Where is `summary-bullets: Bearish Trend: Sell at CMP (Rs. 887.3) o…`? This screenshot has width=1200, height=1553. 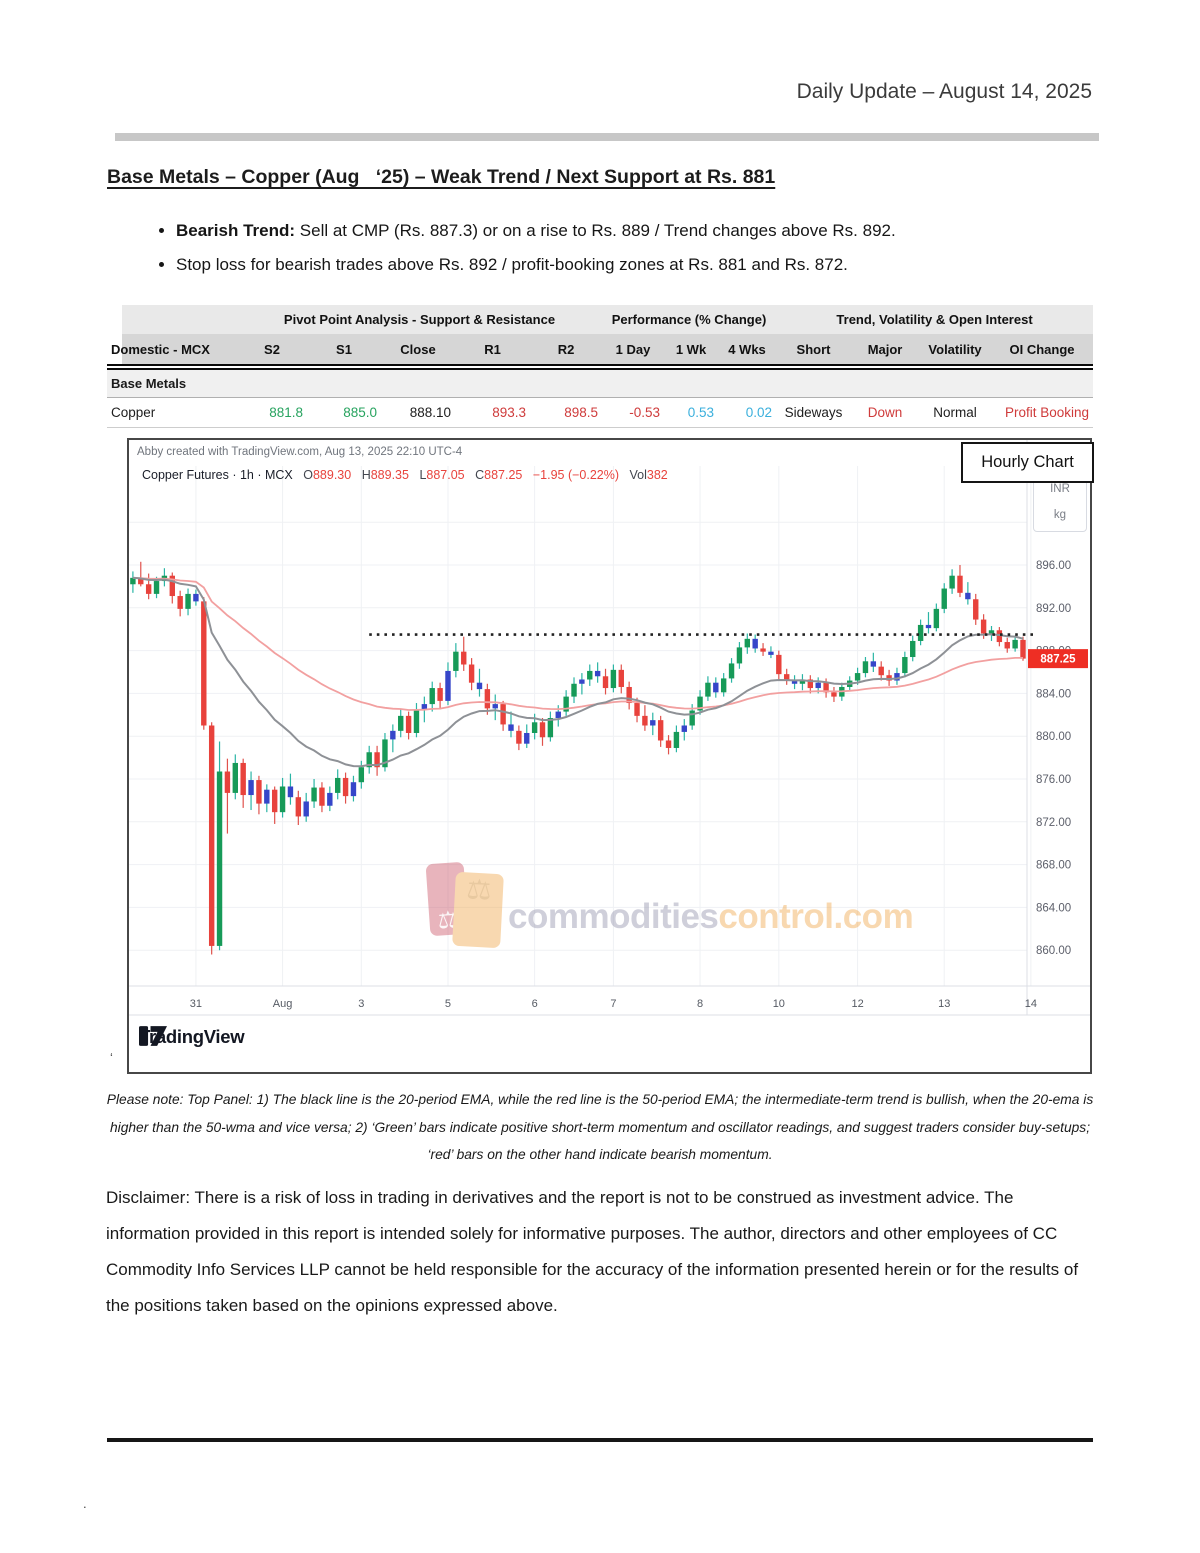
summary-bullets: Bearish Trend: Sell at CMP (Rs. 887.3) o… is located at coordinates (628, 255).